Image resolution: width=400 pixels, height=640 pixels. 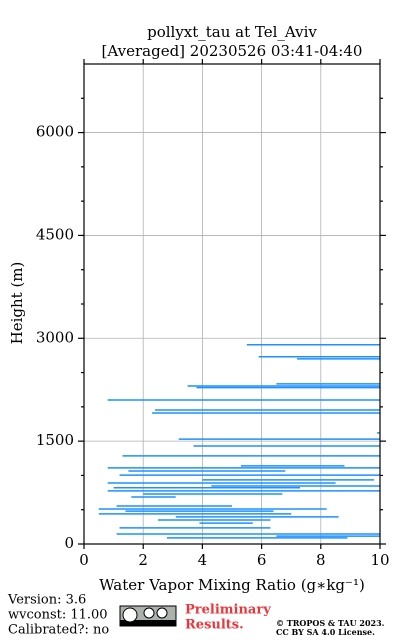 I want to click on y-tick-label: 4500, so click(x=55, y=234).